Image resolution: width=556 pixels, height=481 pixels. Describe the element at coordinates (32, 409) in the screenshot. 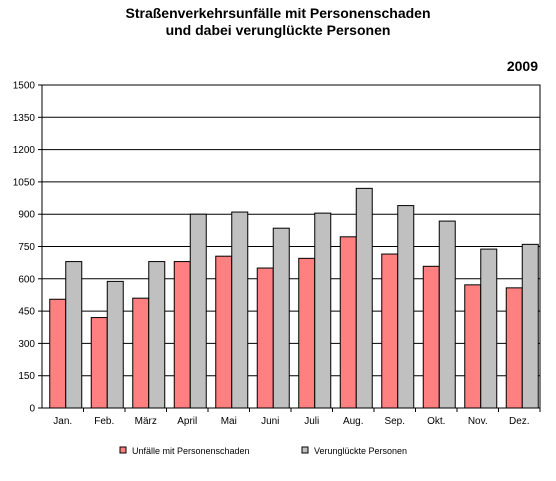

I see `y-tick-label-0: 0` at that location.